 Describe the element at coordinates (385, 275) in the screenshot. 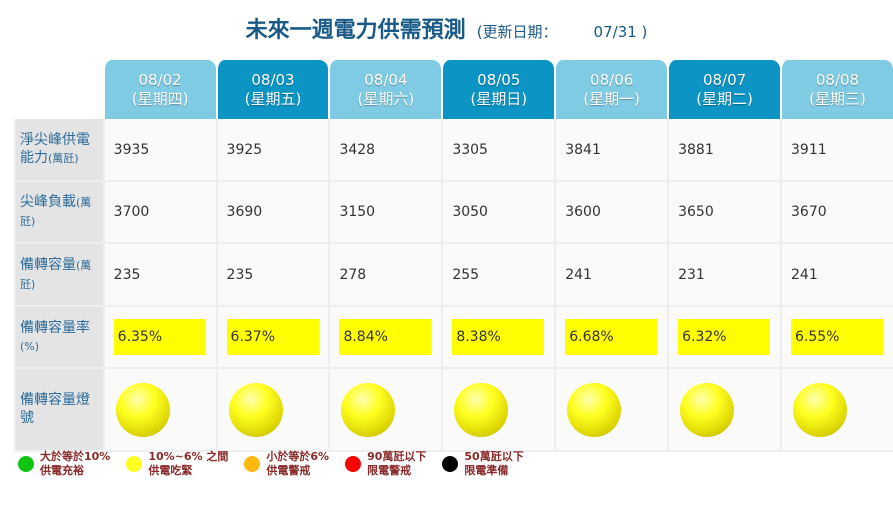

I see `cell-value: 278` at that location.